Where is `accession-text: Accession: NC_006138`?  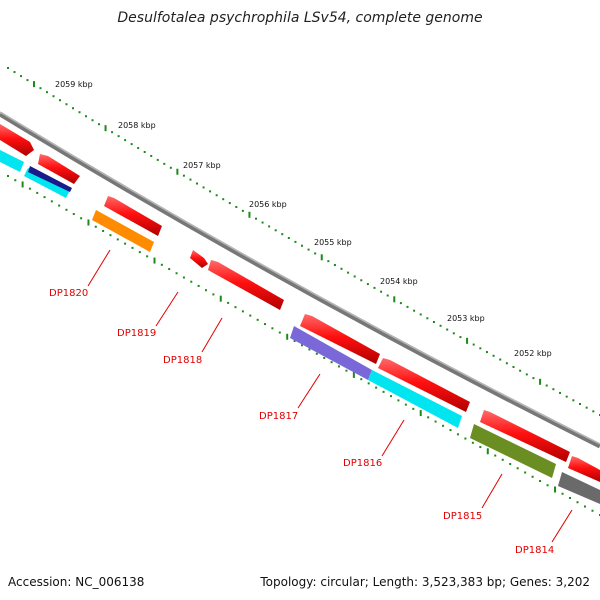 accession-text: Accession: NC_006138 is located at coordinates (76, 582).